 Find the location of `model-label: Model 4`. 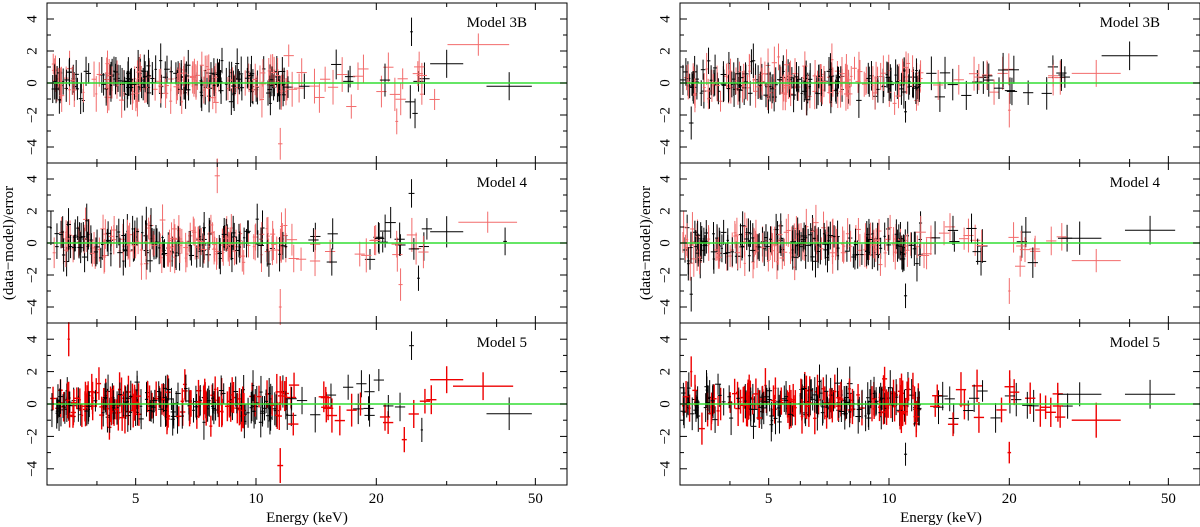

model-label: Model 4 is located at coordinates (502, 183).